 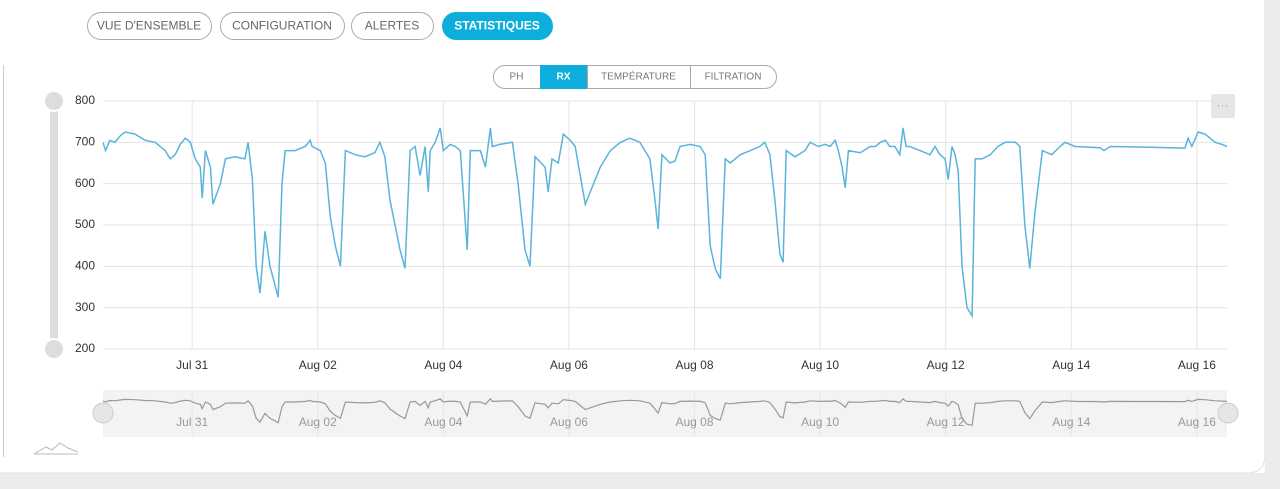 I want to click on navigator-tick-label: Aug 10, so click(x=820, y=422).